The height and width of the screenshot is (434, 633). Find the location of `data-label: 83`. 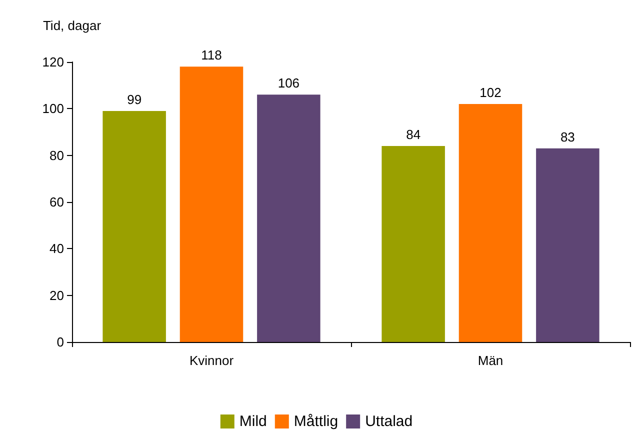

data-label: 83 is located at coordinates (567, 136).